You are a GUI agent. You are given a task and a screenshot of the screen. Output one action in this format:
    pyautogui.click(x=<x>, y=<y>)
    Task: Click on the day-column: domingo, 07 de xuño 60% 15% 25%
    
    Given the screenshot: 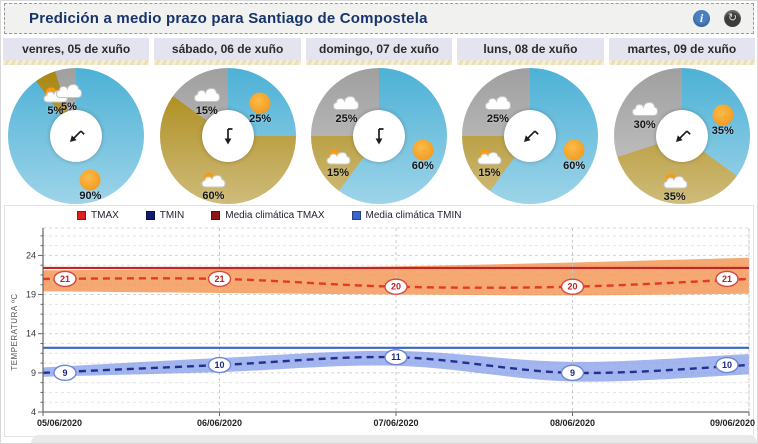 What is the action you would take?
    pyautogui.click(x=379, y=121)
    